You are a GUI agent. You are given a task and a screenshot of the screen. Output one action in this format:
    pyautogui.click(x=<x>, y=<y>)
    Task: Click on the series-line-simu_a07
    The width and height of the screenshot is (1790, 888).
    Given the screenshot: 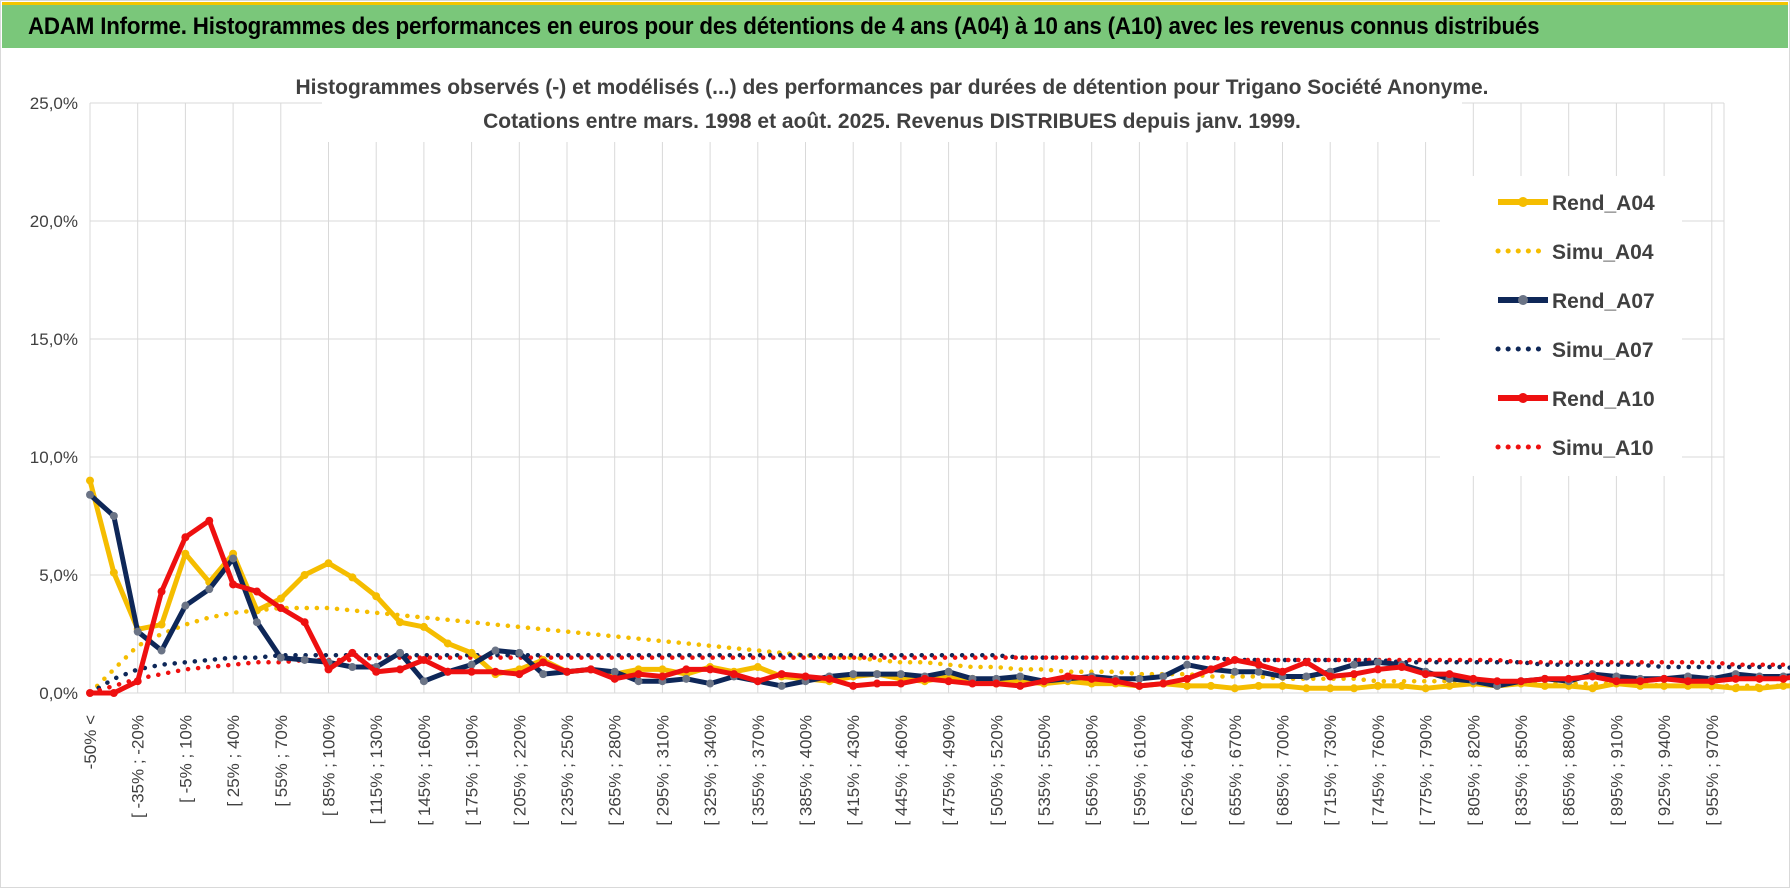 What is the action you would take?
    pyautogui.click(x=938, y=674)
    